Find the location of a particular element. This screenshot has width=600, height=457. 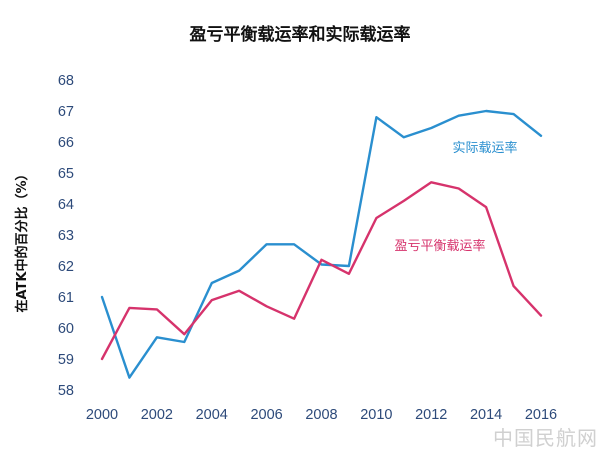

x-tick-label: 2012 is located at coordinates (431, 415).